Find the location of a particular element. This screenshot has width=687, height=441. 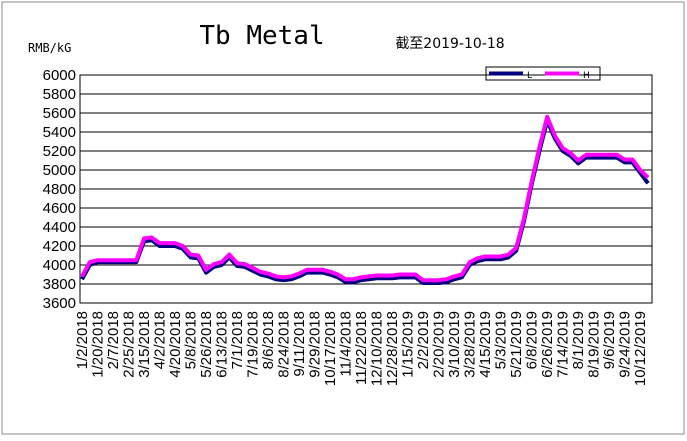

legend-label: L is located at coordinates (529, 76).